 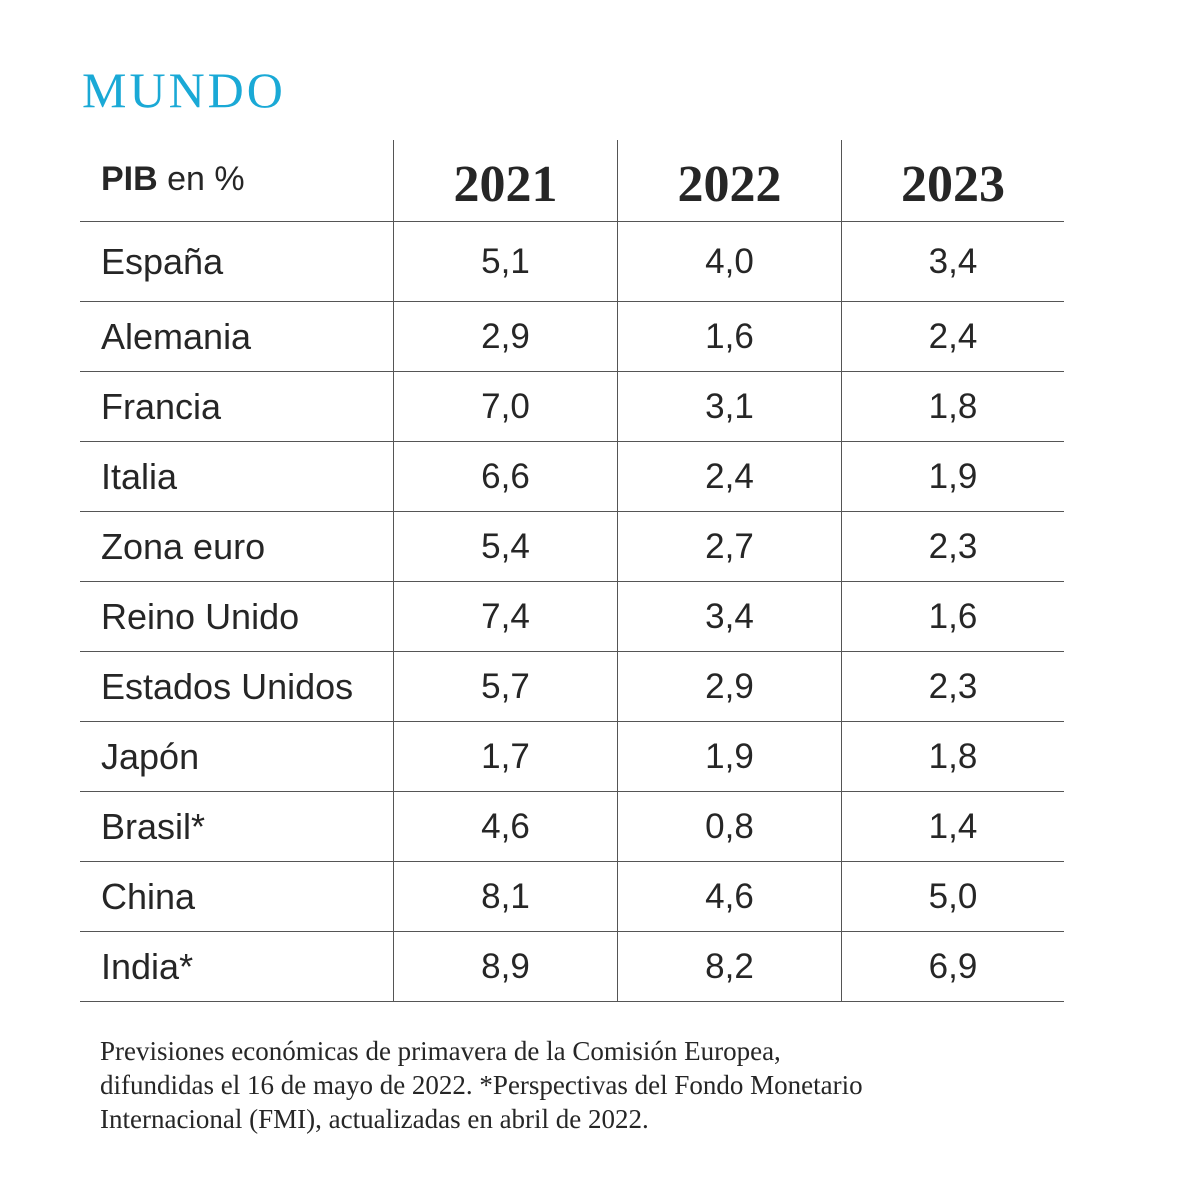 I want to click on cell-value-2021: 5,7, so click(x=505, y=686).